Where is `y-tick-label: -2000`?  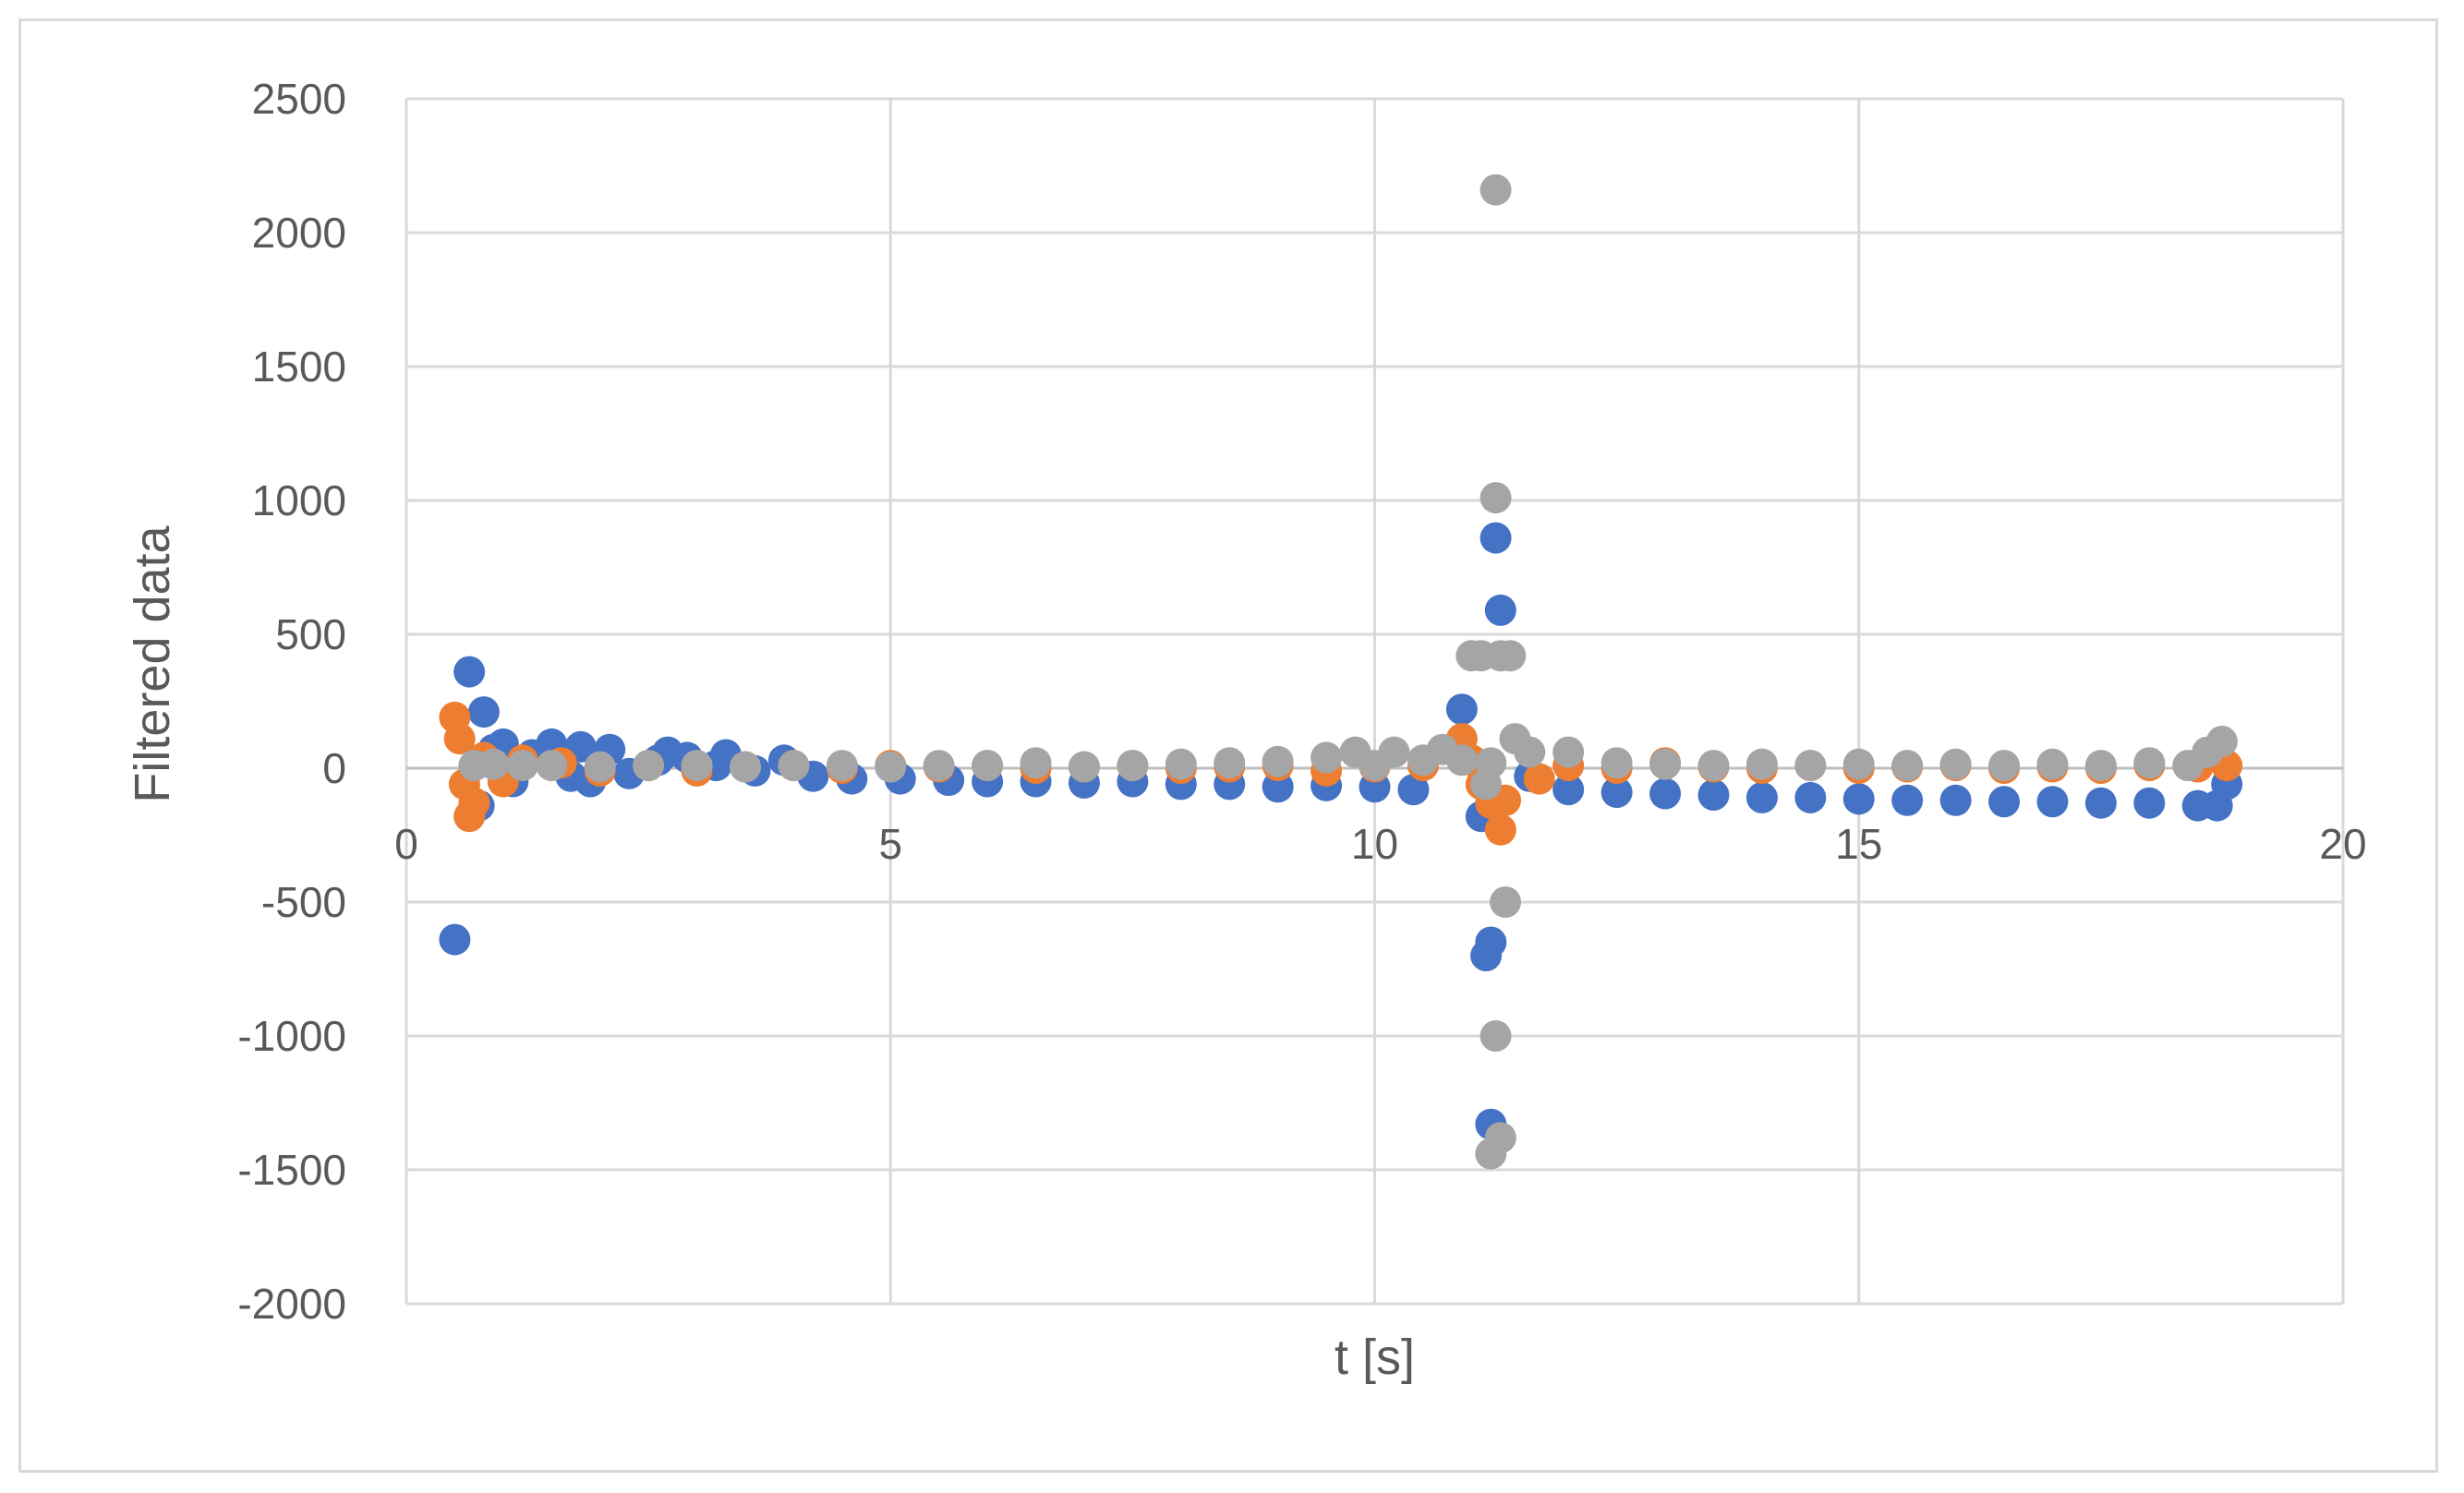 y-tick-label: -2000 is located at coordinates (292, 1304).